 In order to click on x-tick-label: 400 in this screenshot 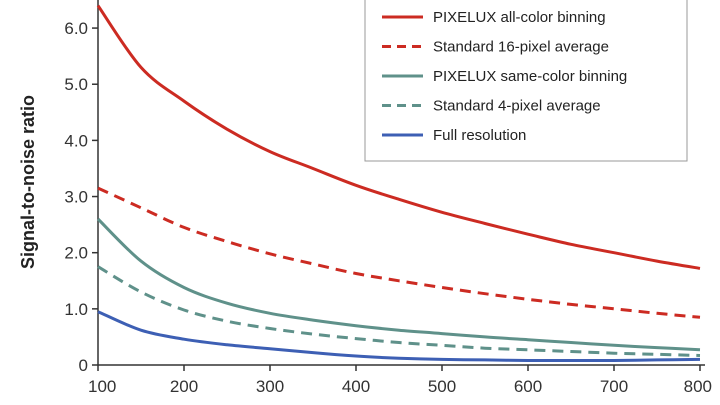, I will do `click(356, 386)`.